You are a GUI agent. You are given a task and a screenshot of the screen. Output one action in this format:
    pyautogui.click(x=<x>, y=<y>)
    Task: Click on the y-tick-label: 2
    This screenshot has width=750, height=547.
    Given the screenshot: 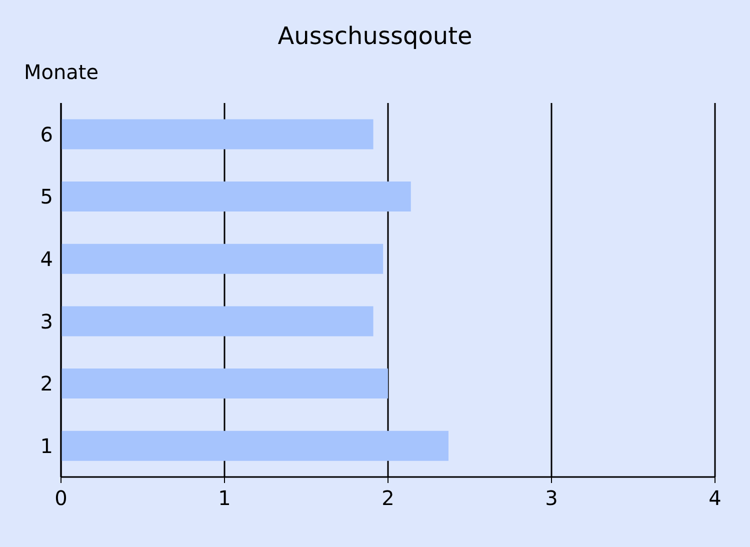 What is the action you would take?
    pyautogui.click(x=46, y=384)
    